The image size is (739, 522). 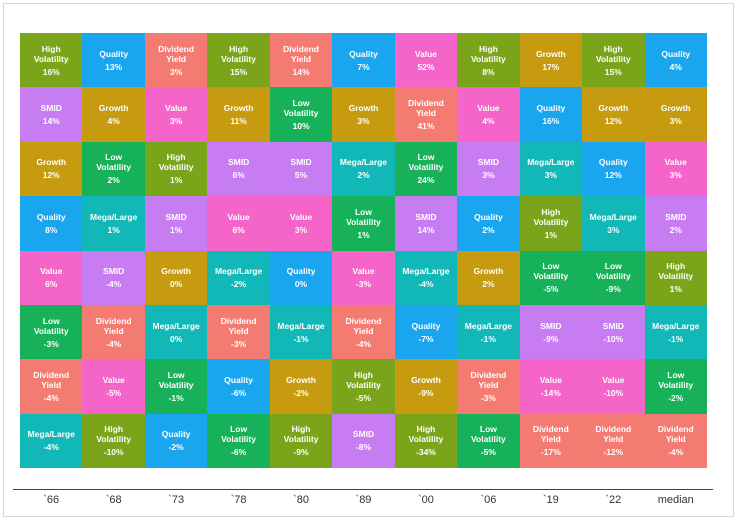 What do you see at coordinates (176, 284) in the screenshot?
I see `value-label: 0%` at bounding box center [176, 284].